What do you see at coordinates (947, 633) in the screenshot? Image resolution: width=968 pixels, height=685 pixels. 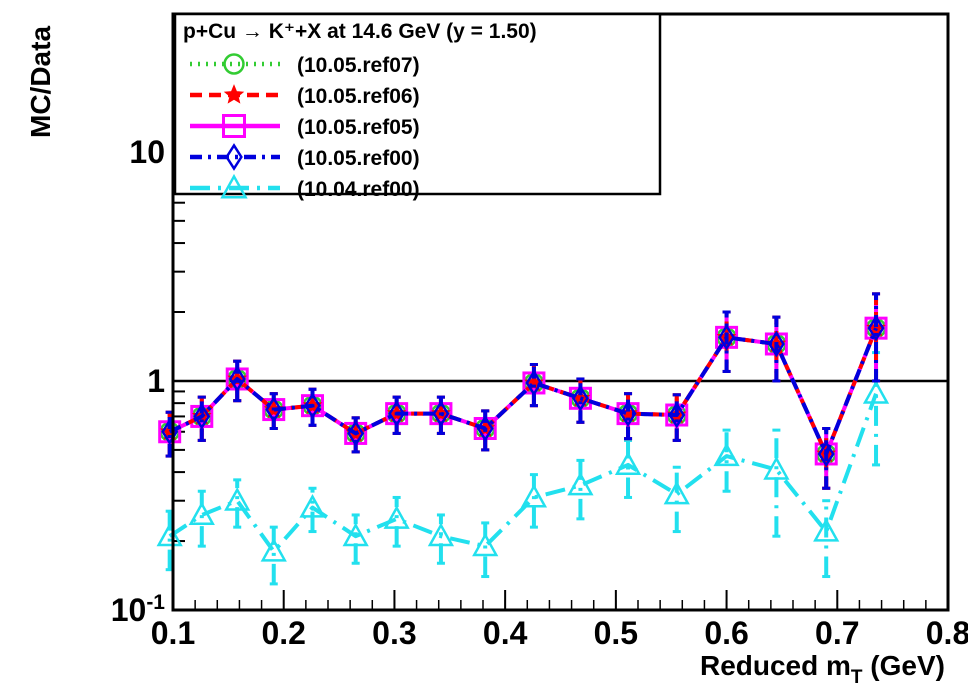 I see `x-tick-label: 0.8` at bounding box center [947, 633].